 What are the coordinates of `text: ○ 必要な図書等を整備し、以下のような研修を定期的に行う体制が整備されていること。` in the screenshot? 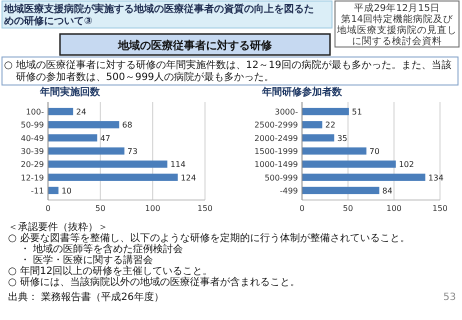 It's located at (209, 238).